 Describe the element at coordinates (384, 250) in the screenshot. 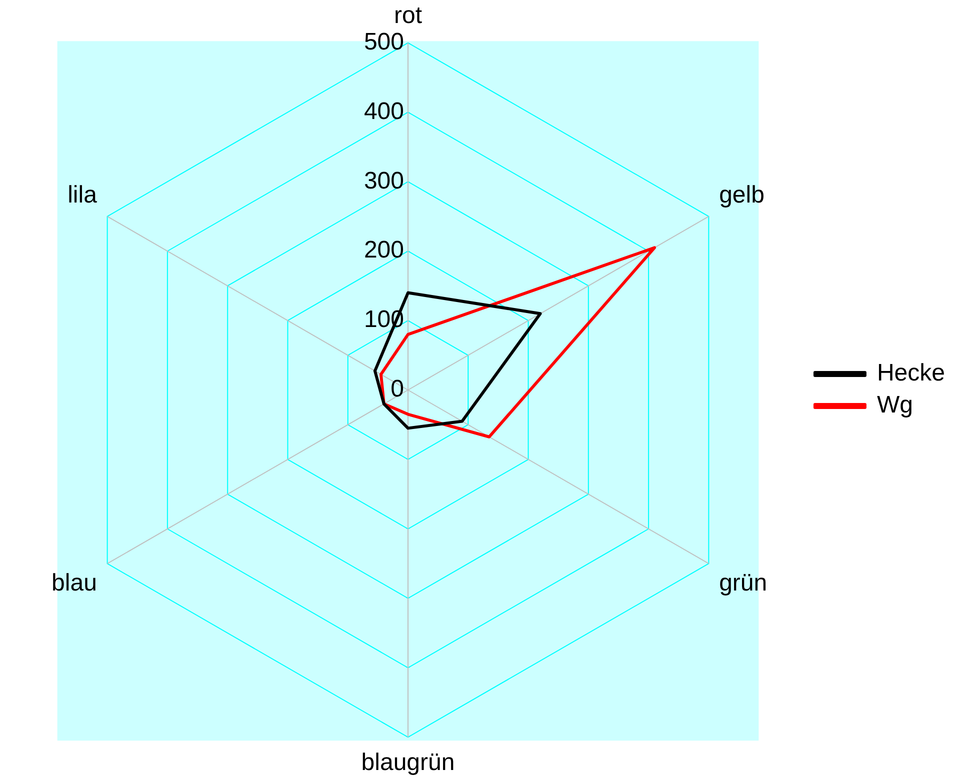

I see `y-tick-label: 200` at that location.